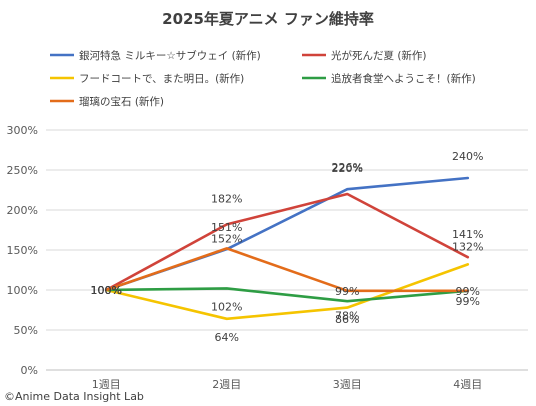 The width and height of the screenshot is (536, 406). Describe the element at coordinates (467, 234) in the screenshot. I see `data-label: 141%` at that location.